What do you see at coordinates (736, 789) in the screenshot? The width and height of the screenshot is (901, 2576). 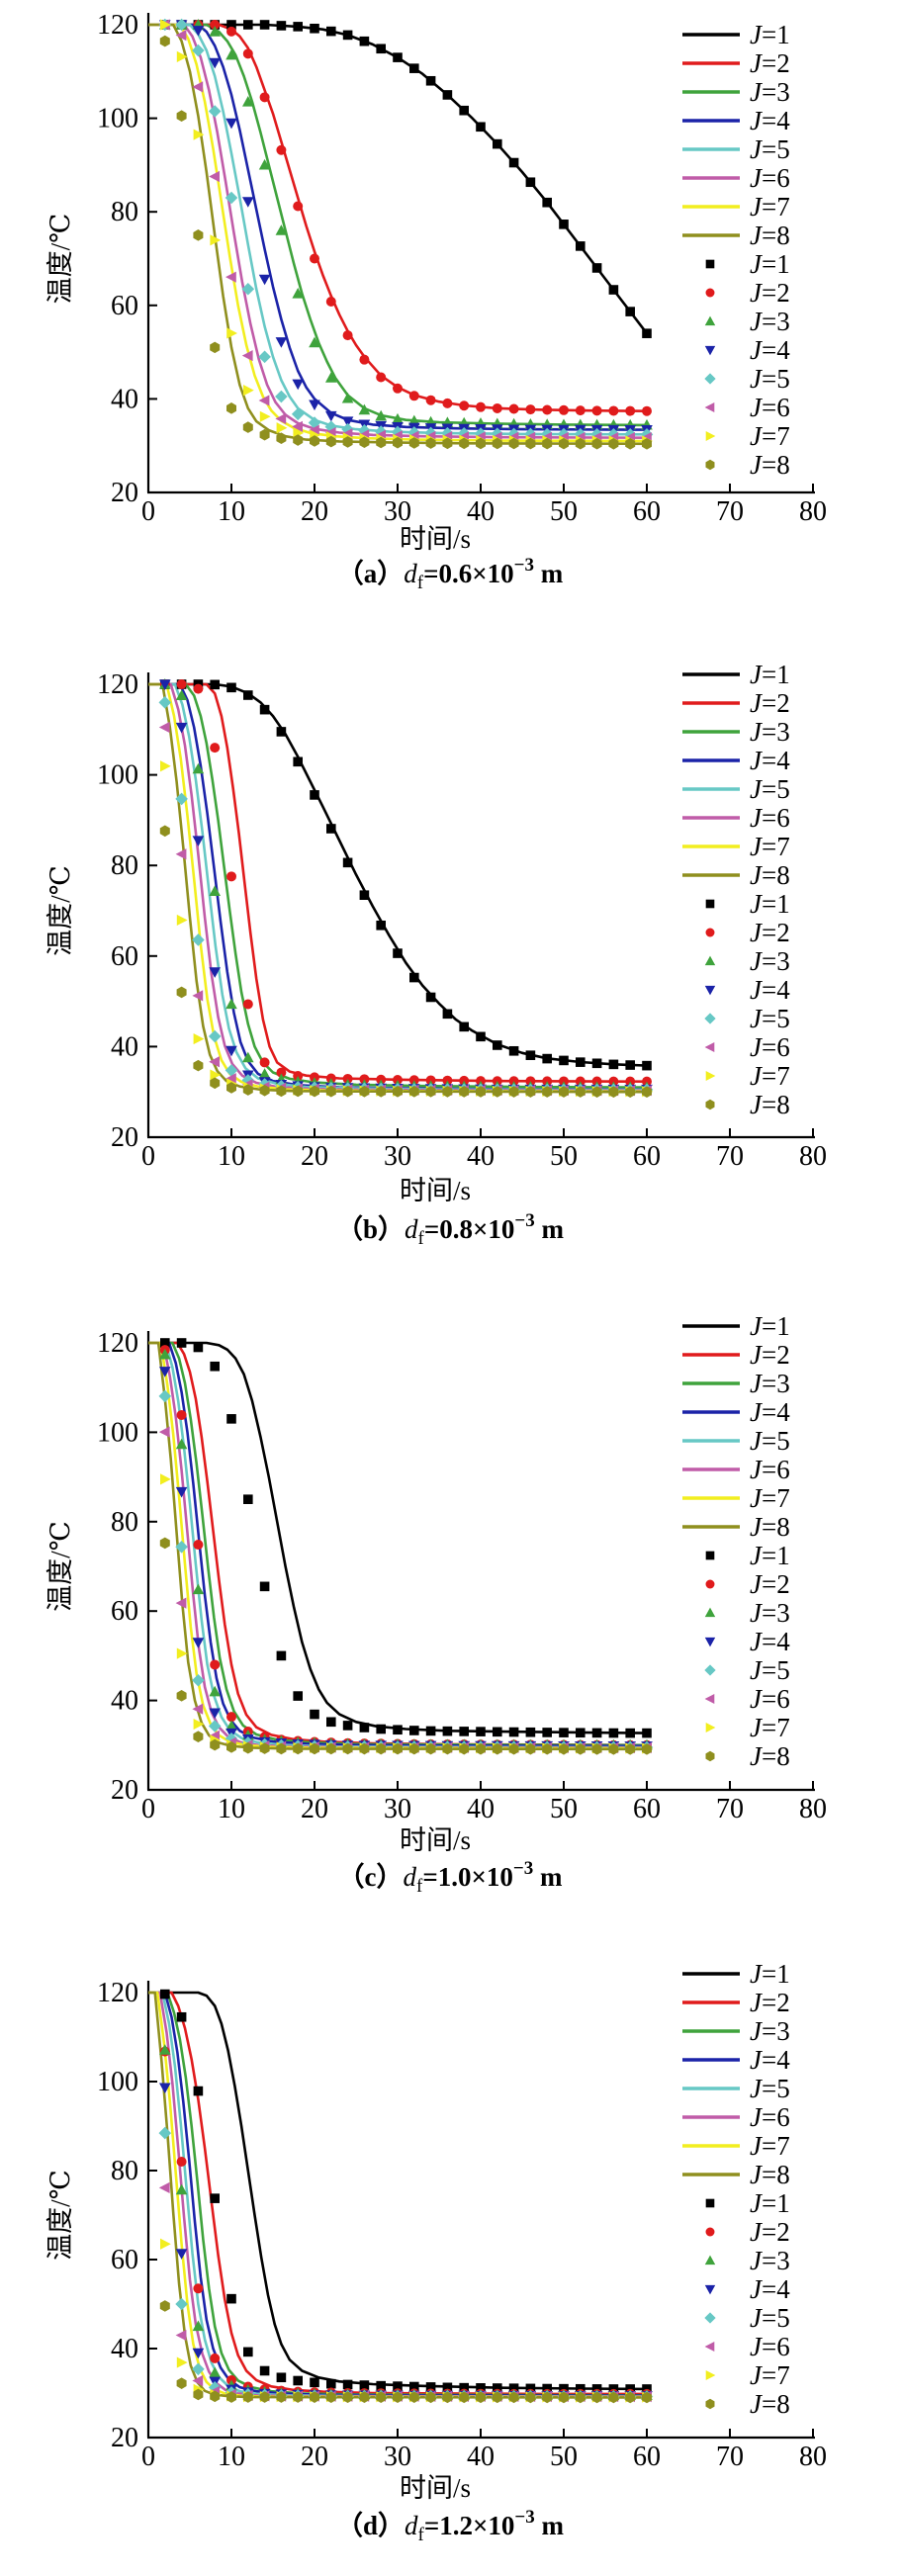 I see `legend-line-entry-J=5: J=5` at bounding box center [736, 789].